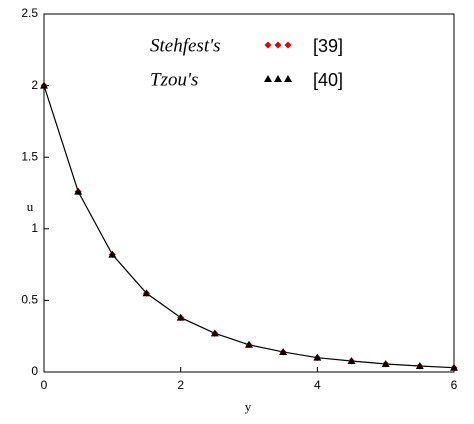  What do you see at coordinates (185, 45) in the screenshot?
I see `legend-label: Stehfest's` at bounding box center [185, 45].